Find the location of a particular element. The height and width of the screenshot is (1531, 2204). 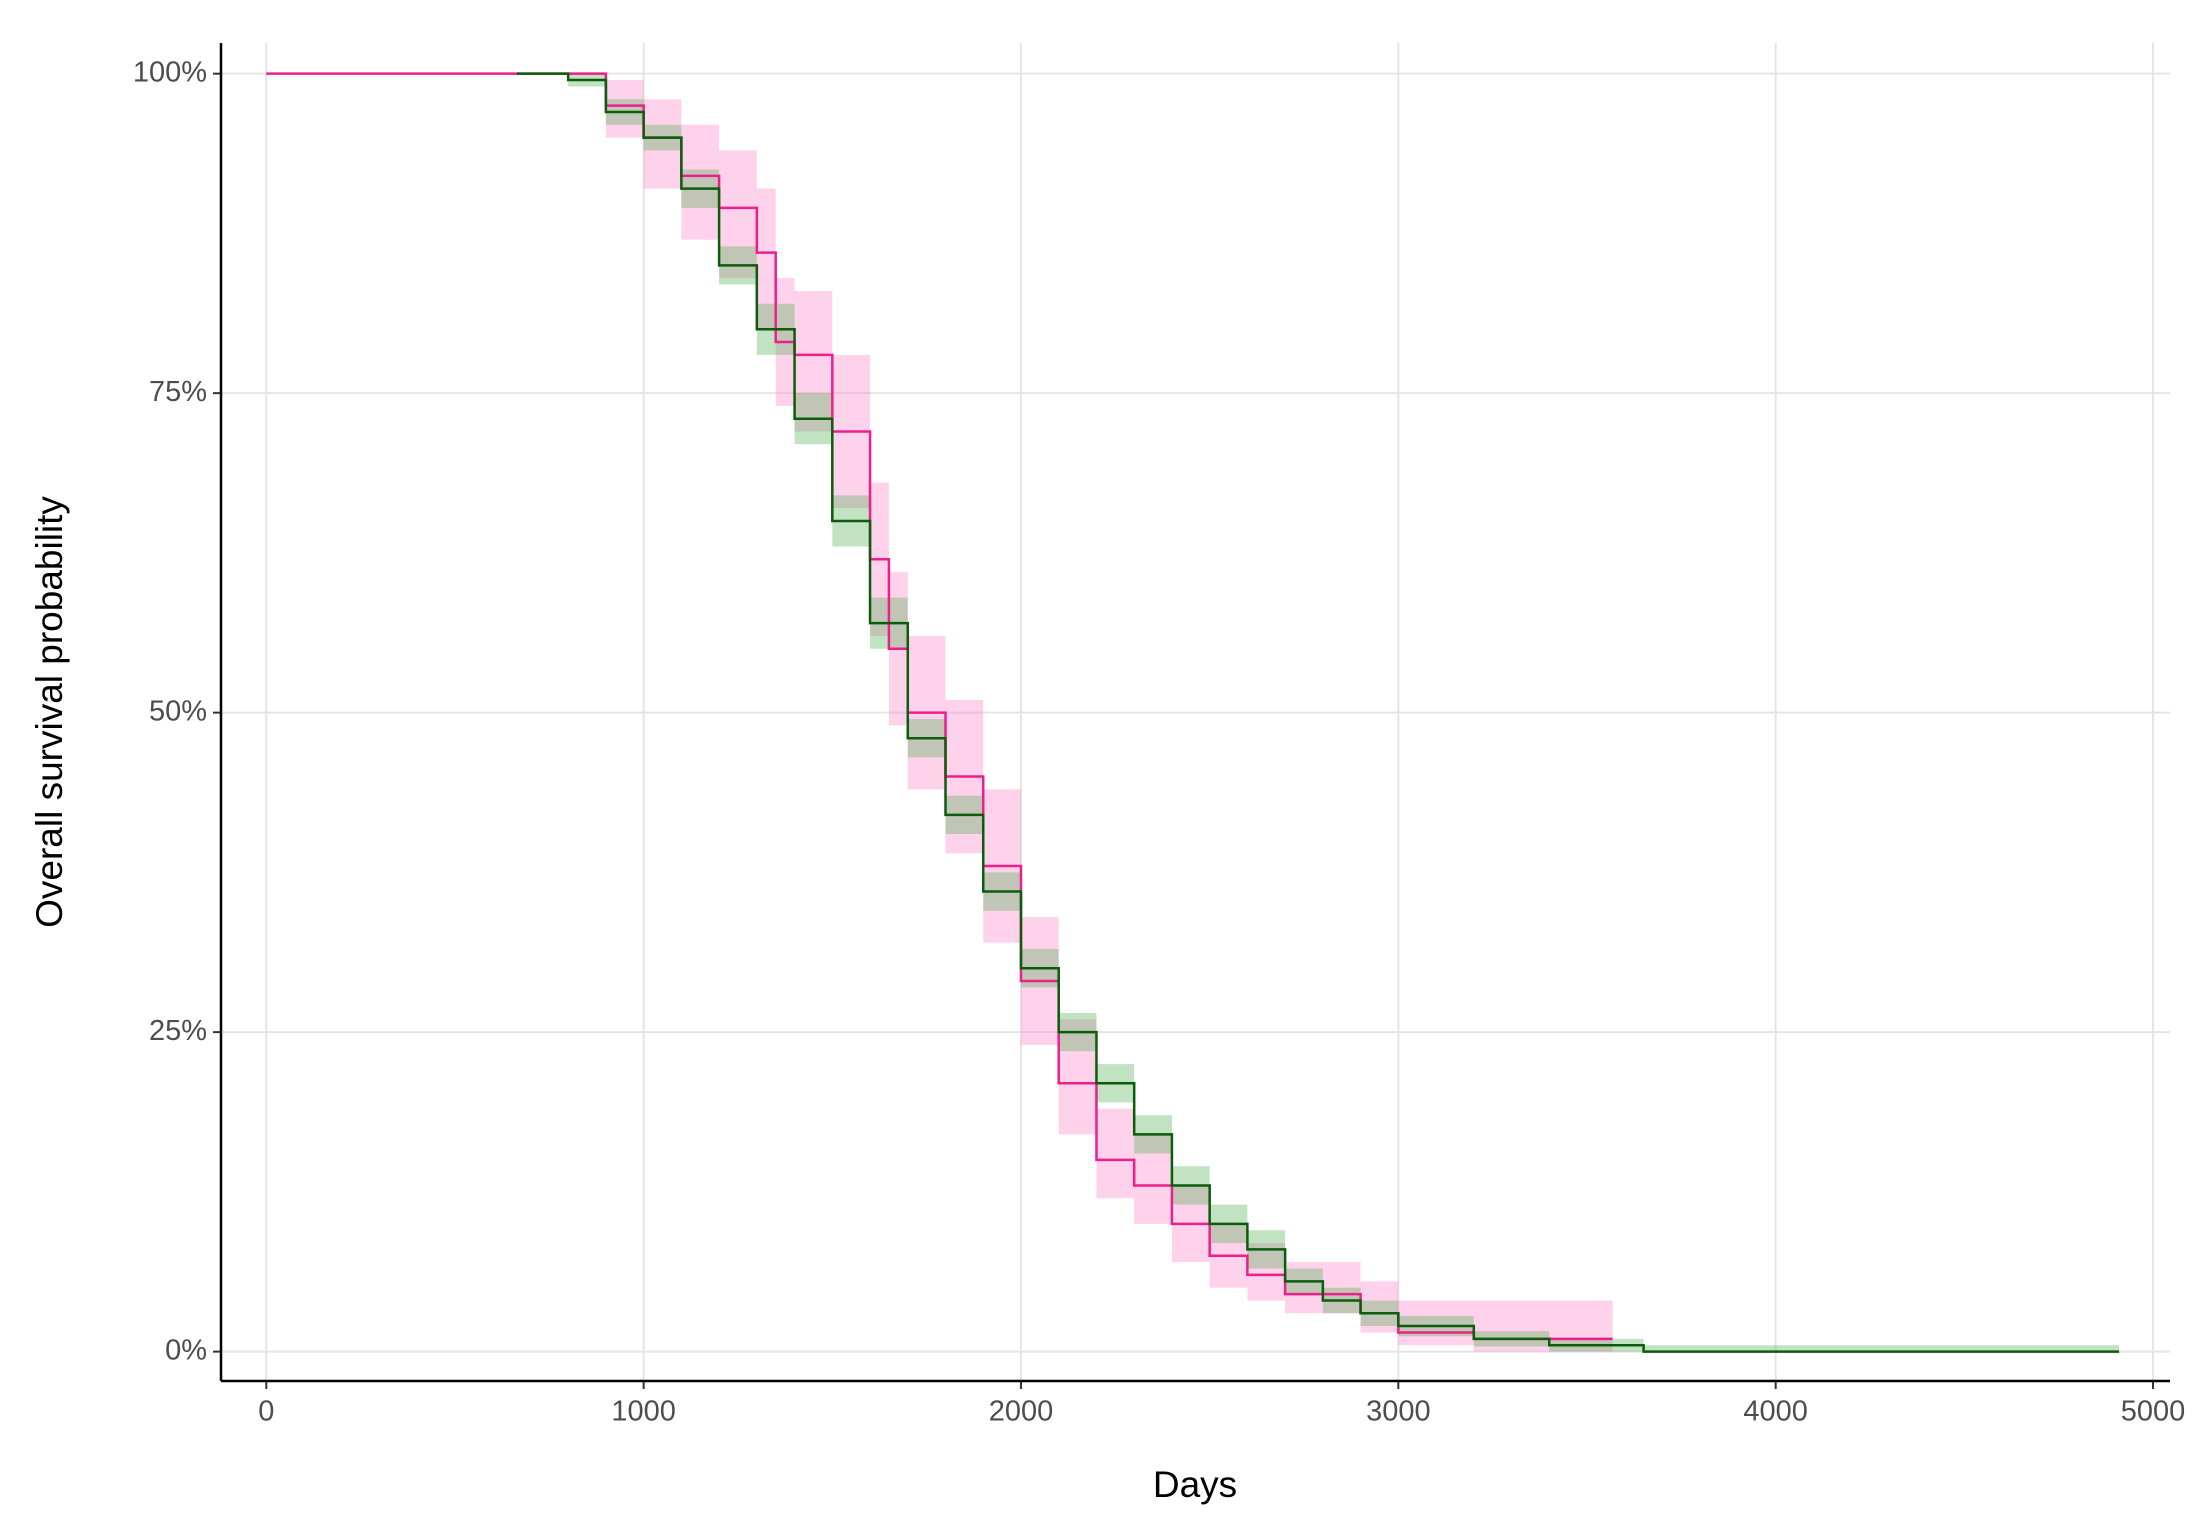

y-tick-label: 50% is located at coordinates (178, 711).